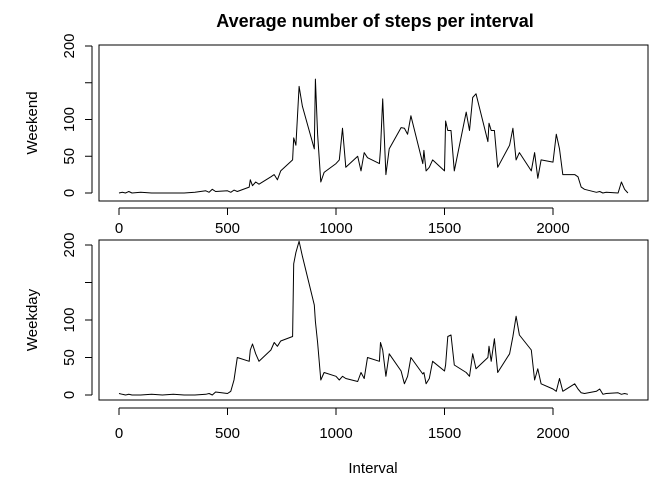 This screenshot has width=672, height=480. Describe the element at coordinates (69, 319) in the screenshot. I see `panel-weekday-y-tick-label: 100` at that location.